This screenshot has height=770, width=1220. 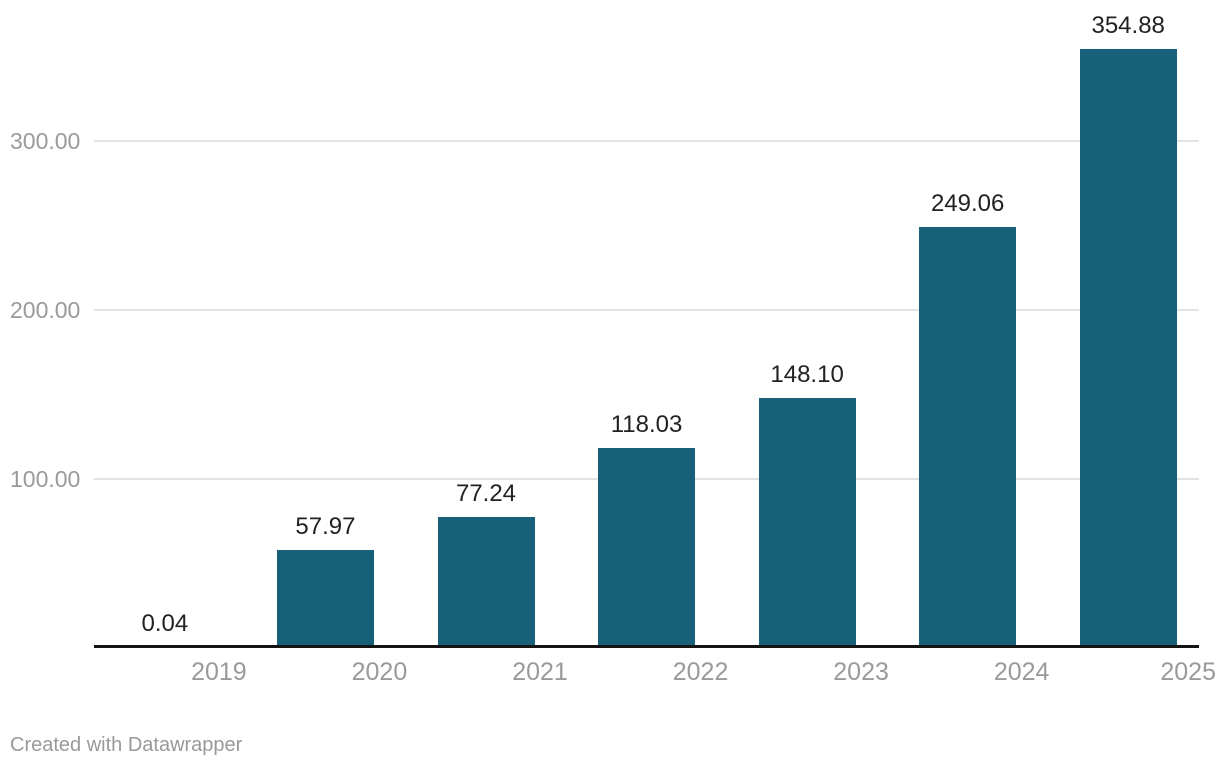 I want to click on bar-value-label: 0.04, so click(x=165, y=624).